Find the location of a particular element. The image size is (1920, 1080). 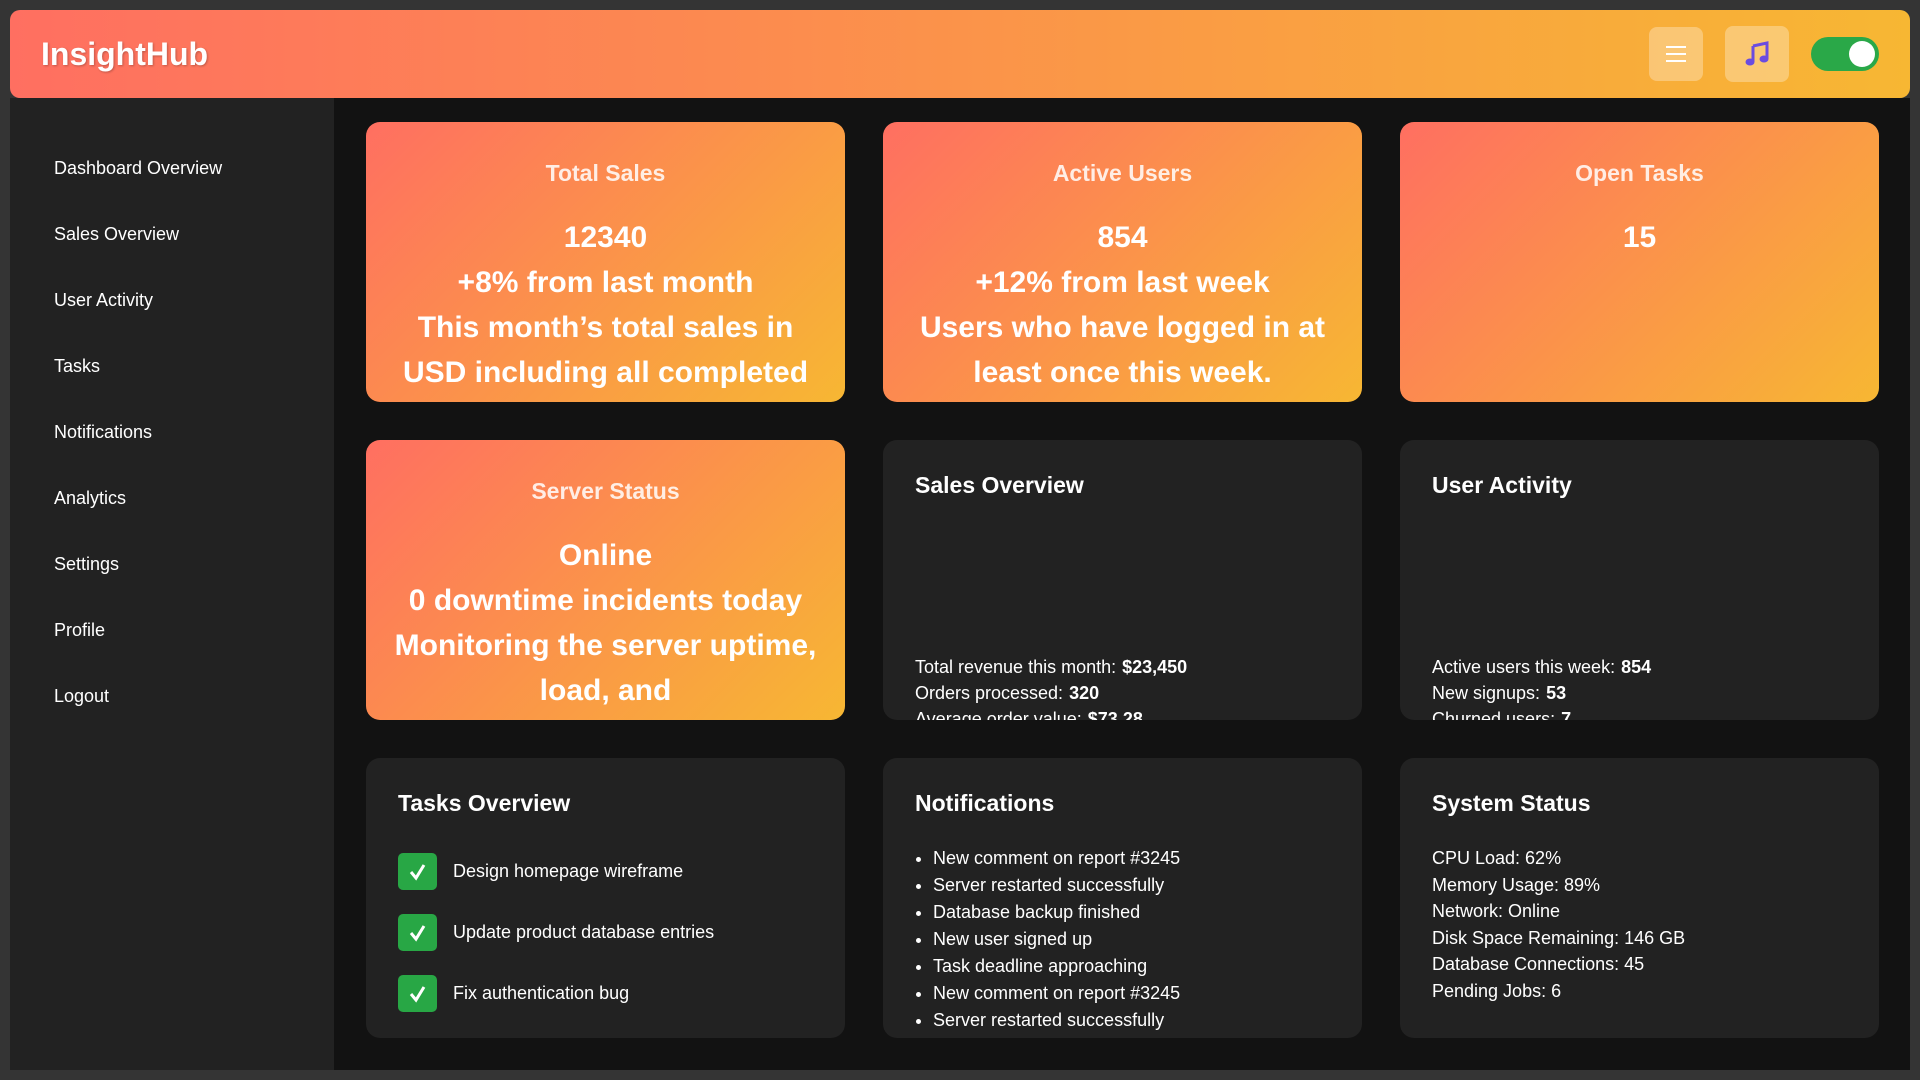

task-item: Fix authentication bug is located at coordinates (605, 993).